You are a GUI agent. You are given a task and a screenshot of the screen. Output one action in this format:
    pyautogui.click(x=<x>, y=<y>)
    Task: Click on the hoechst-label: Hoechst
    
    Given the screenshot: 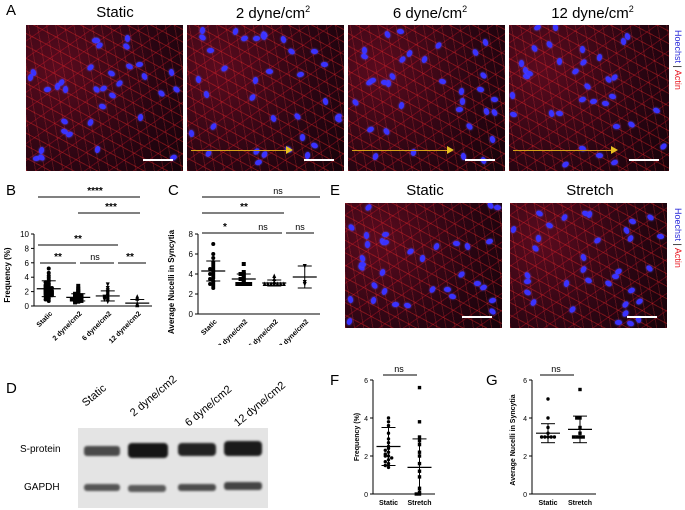 What is the action you would take?
    pyautogui.click(x=678, y=47)
    